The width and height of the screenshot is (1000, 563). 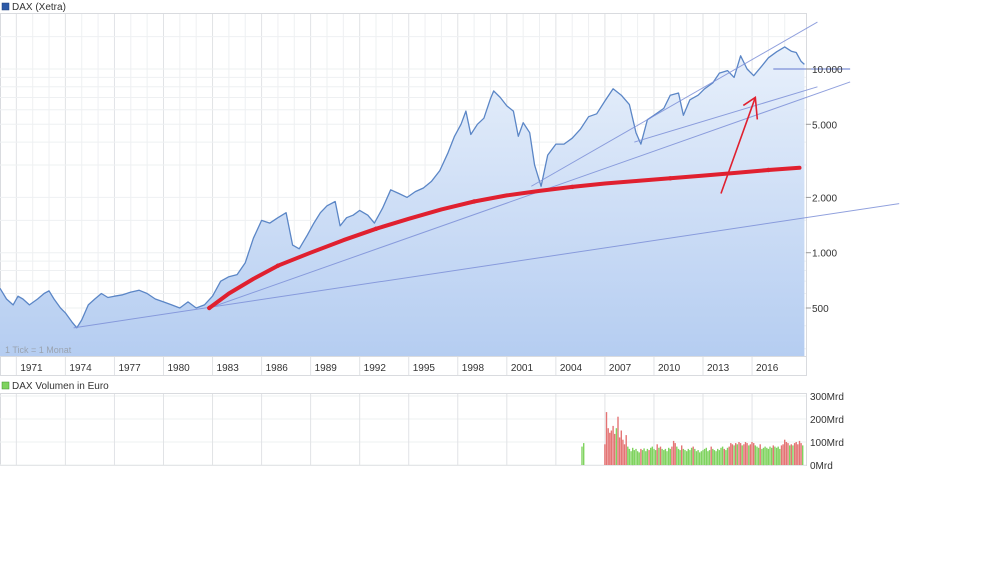 I want to click on x-tick-label-1971: 1971, so click(x=31, y=368).